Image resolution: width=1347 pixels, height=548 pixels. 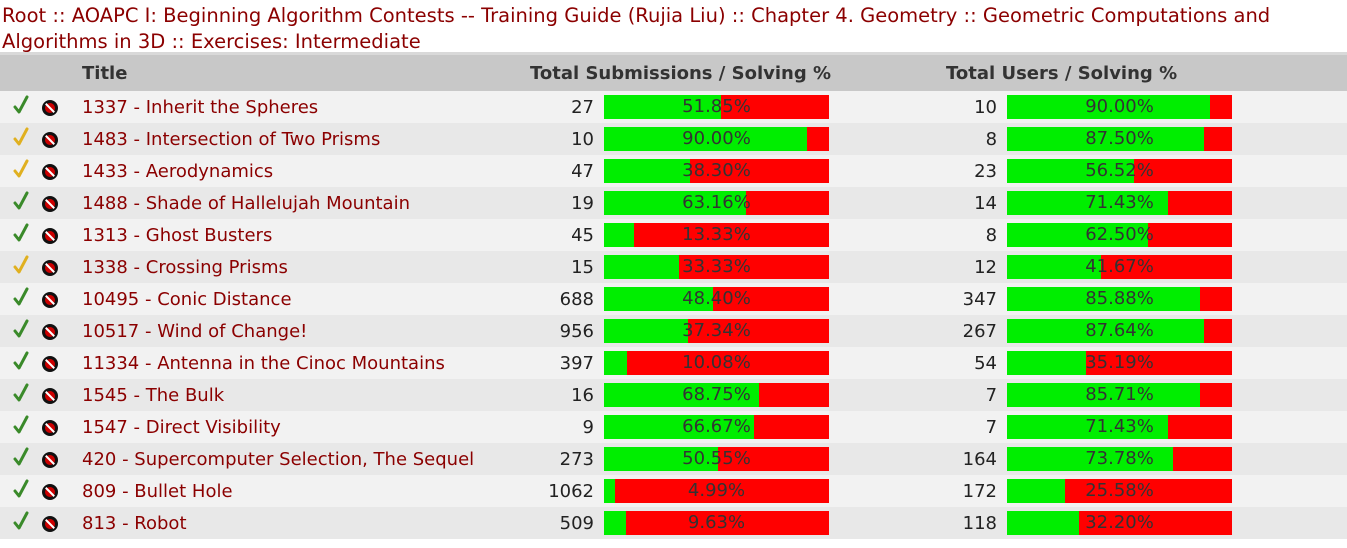 What do you see at coordinates (970, 427) in the screenshot?
I see `users-count: 7` at bounding box center [970, 427].